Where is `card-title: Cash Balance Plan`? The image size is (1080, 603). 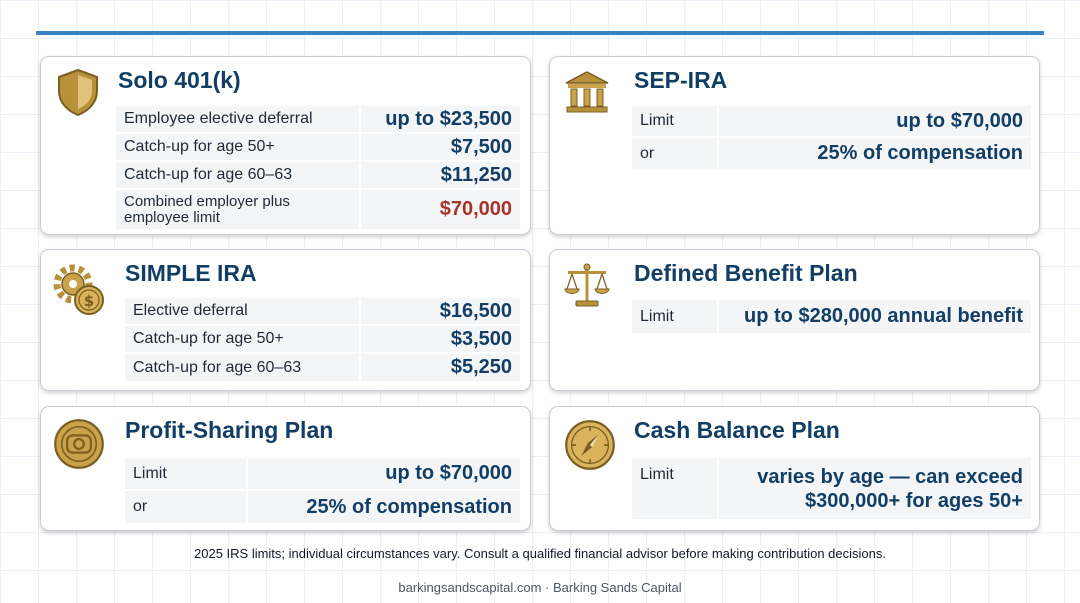 card-title: Cash Balance Plan is located at coordinates (737, 430).